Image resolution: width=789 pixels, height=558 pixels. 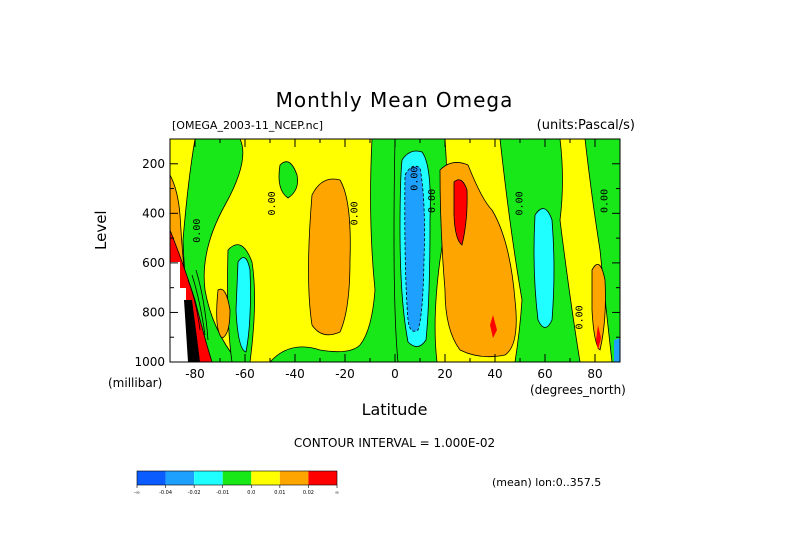 What do you see at coordinates (395, 374) in the screenshot?
I see `x-tick-label: 0` at bounding box center [395, 374].